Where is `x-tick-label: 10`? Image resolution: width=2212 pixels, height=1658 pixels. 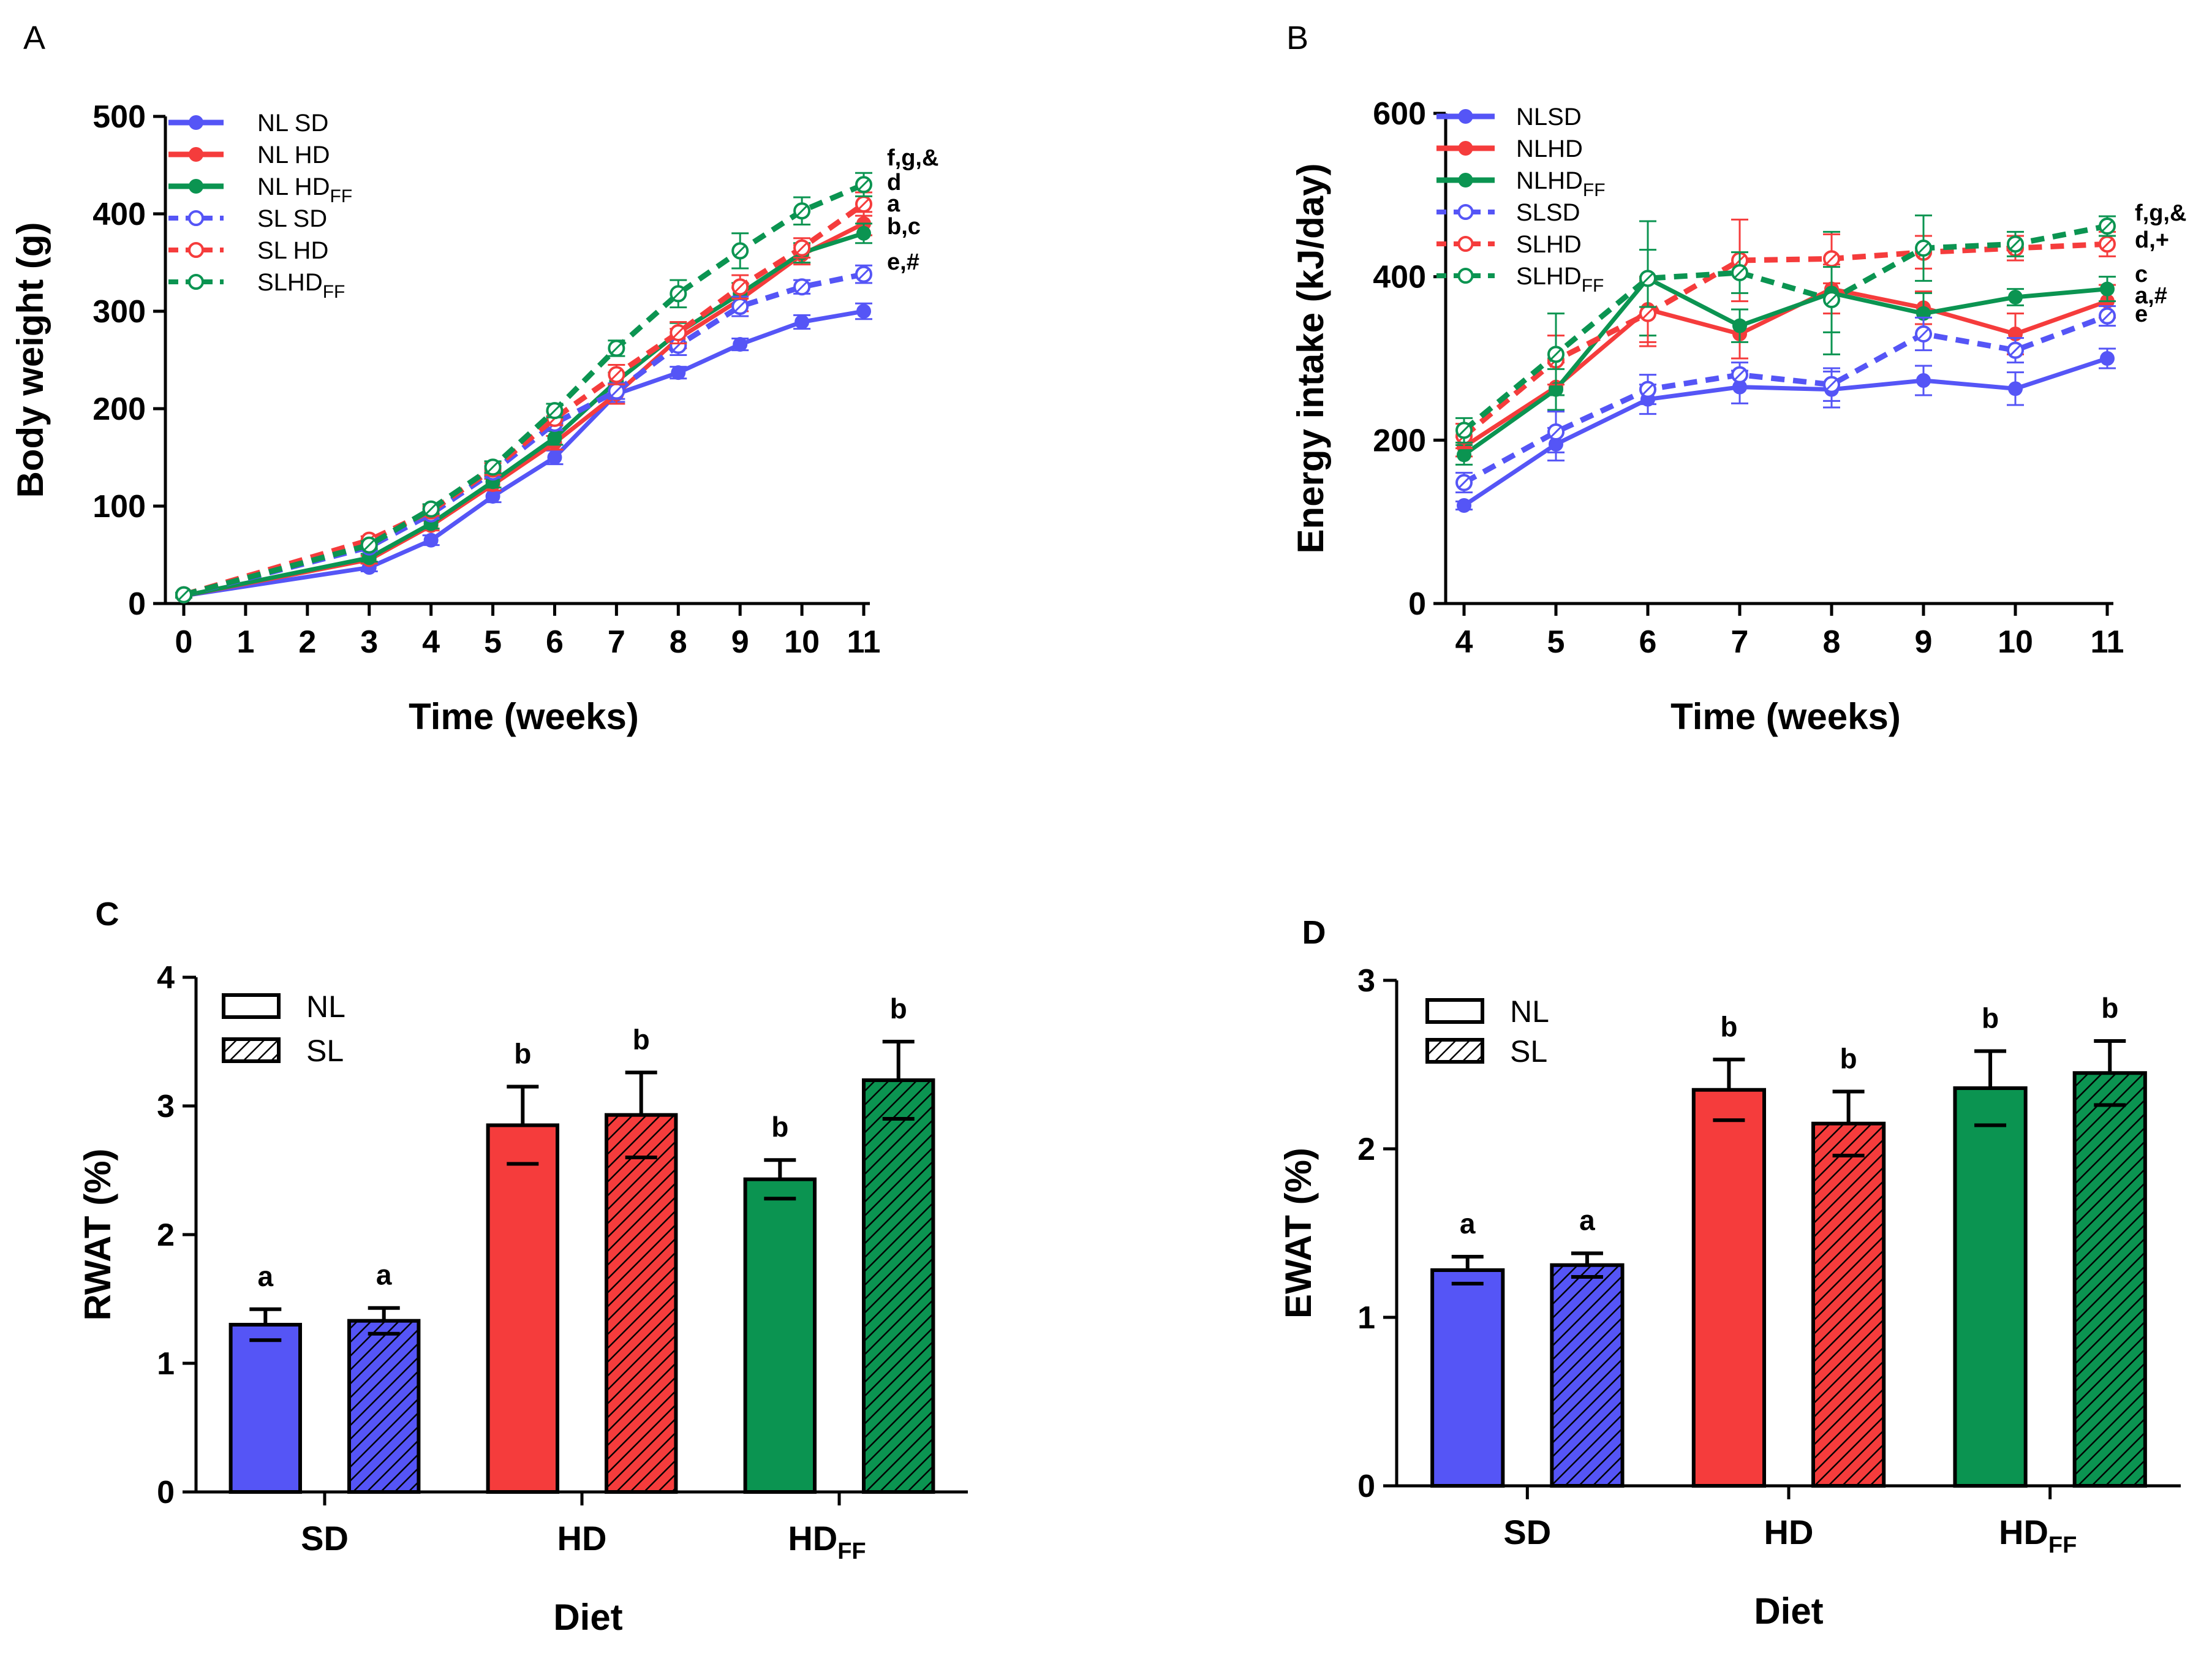 x-tick-label: 10 is located at coordinates (802, 642).